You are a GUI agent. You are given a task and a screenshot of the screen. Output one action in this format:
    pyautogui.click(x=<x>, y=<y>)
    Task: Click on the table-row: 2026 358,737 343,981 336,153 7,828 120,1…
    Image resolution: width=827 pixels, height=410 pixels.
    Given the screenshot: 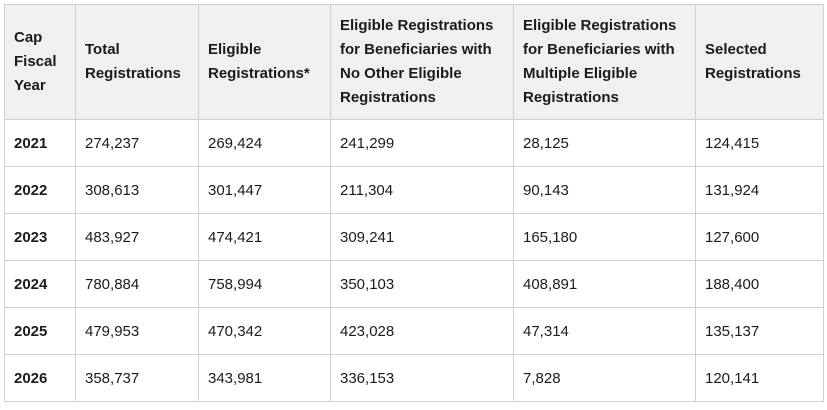 What is the action you would take?
    pyautogui.click(x=414, y=378)
    